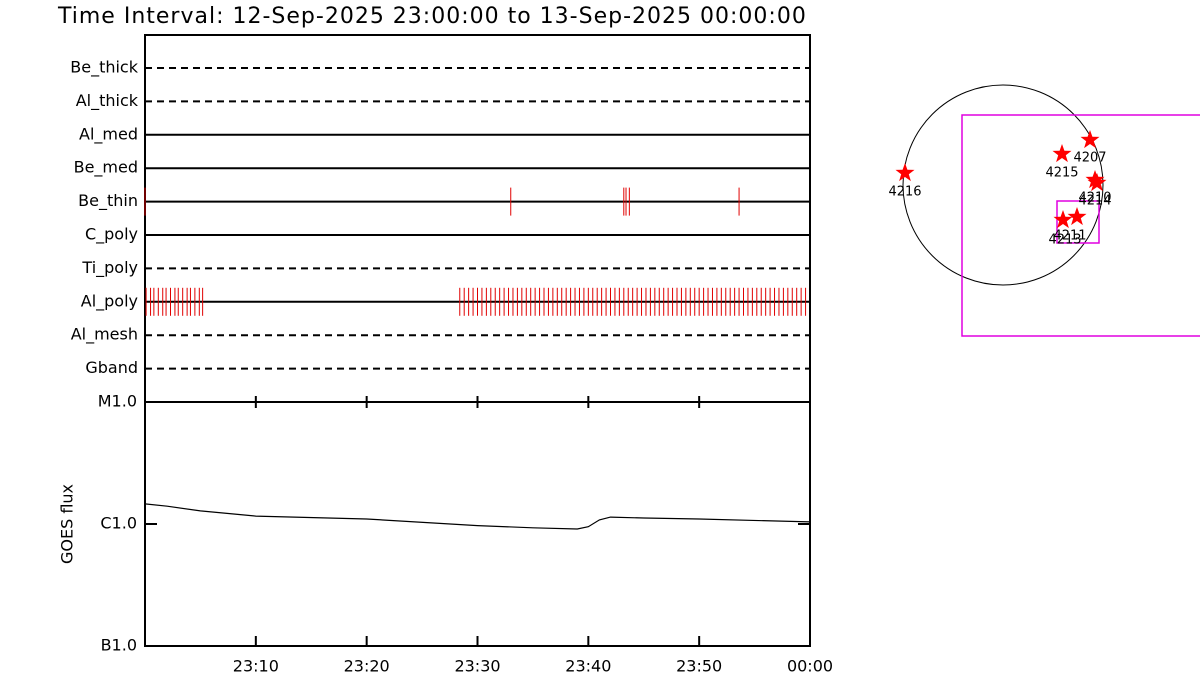 The height and width of the screenshot is (700, 1200). What do you see at coordinates (367, 666) in the screenshot?
I see `x-tick-label: 23:20` at bounding box center [367, 666].